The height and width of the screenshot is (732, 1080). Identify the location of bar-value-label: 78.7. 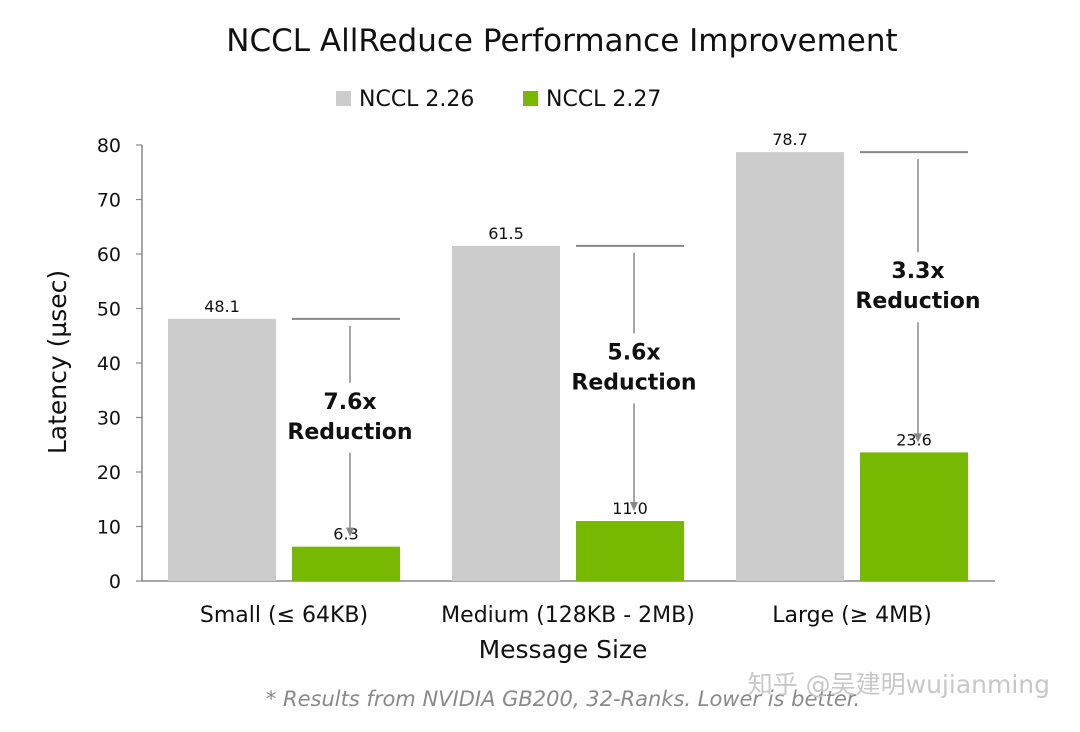
(790, 139).